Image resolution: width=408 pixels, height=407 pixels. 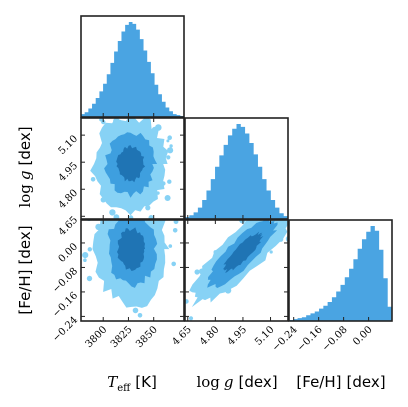 I want to click on y-label-feh: [Fe/H][dex], so click(x=25, y=269).